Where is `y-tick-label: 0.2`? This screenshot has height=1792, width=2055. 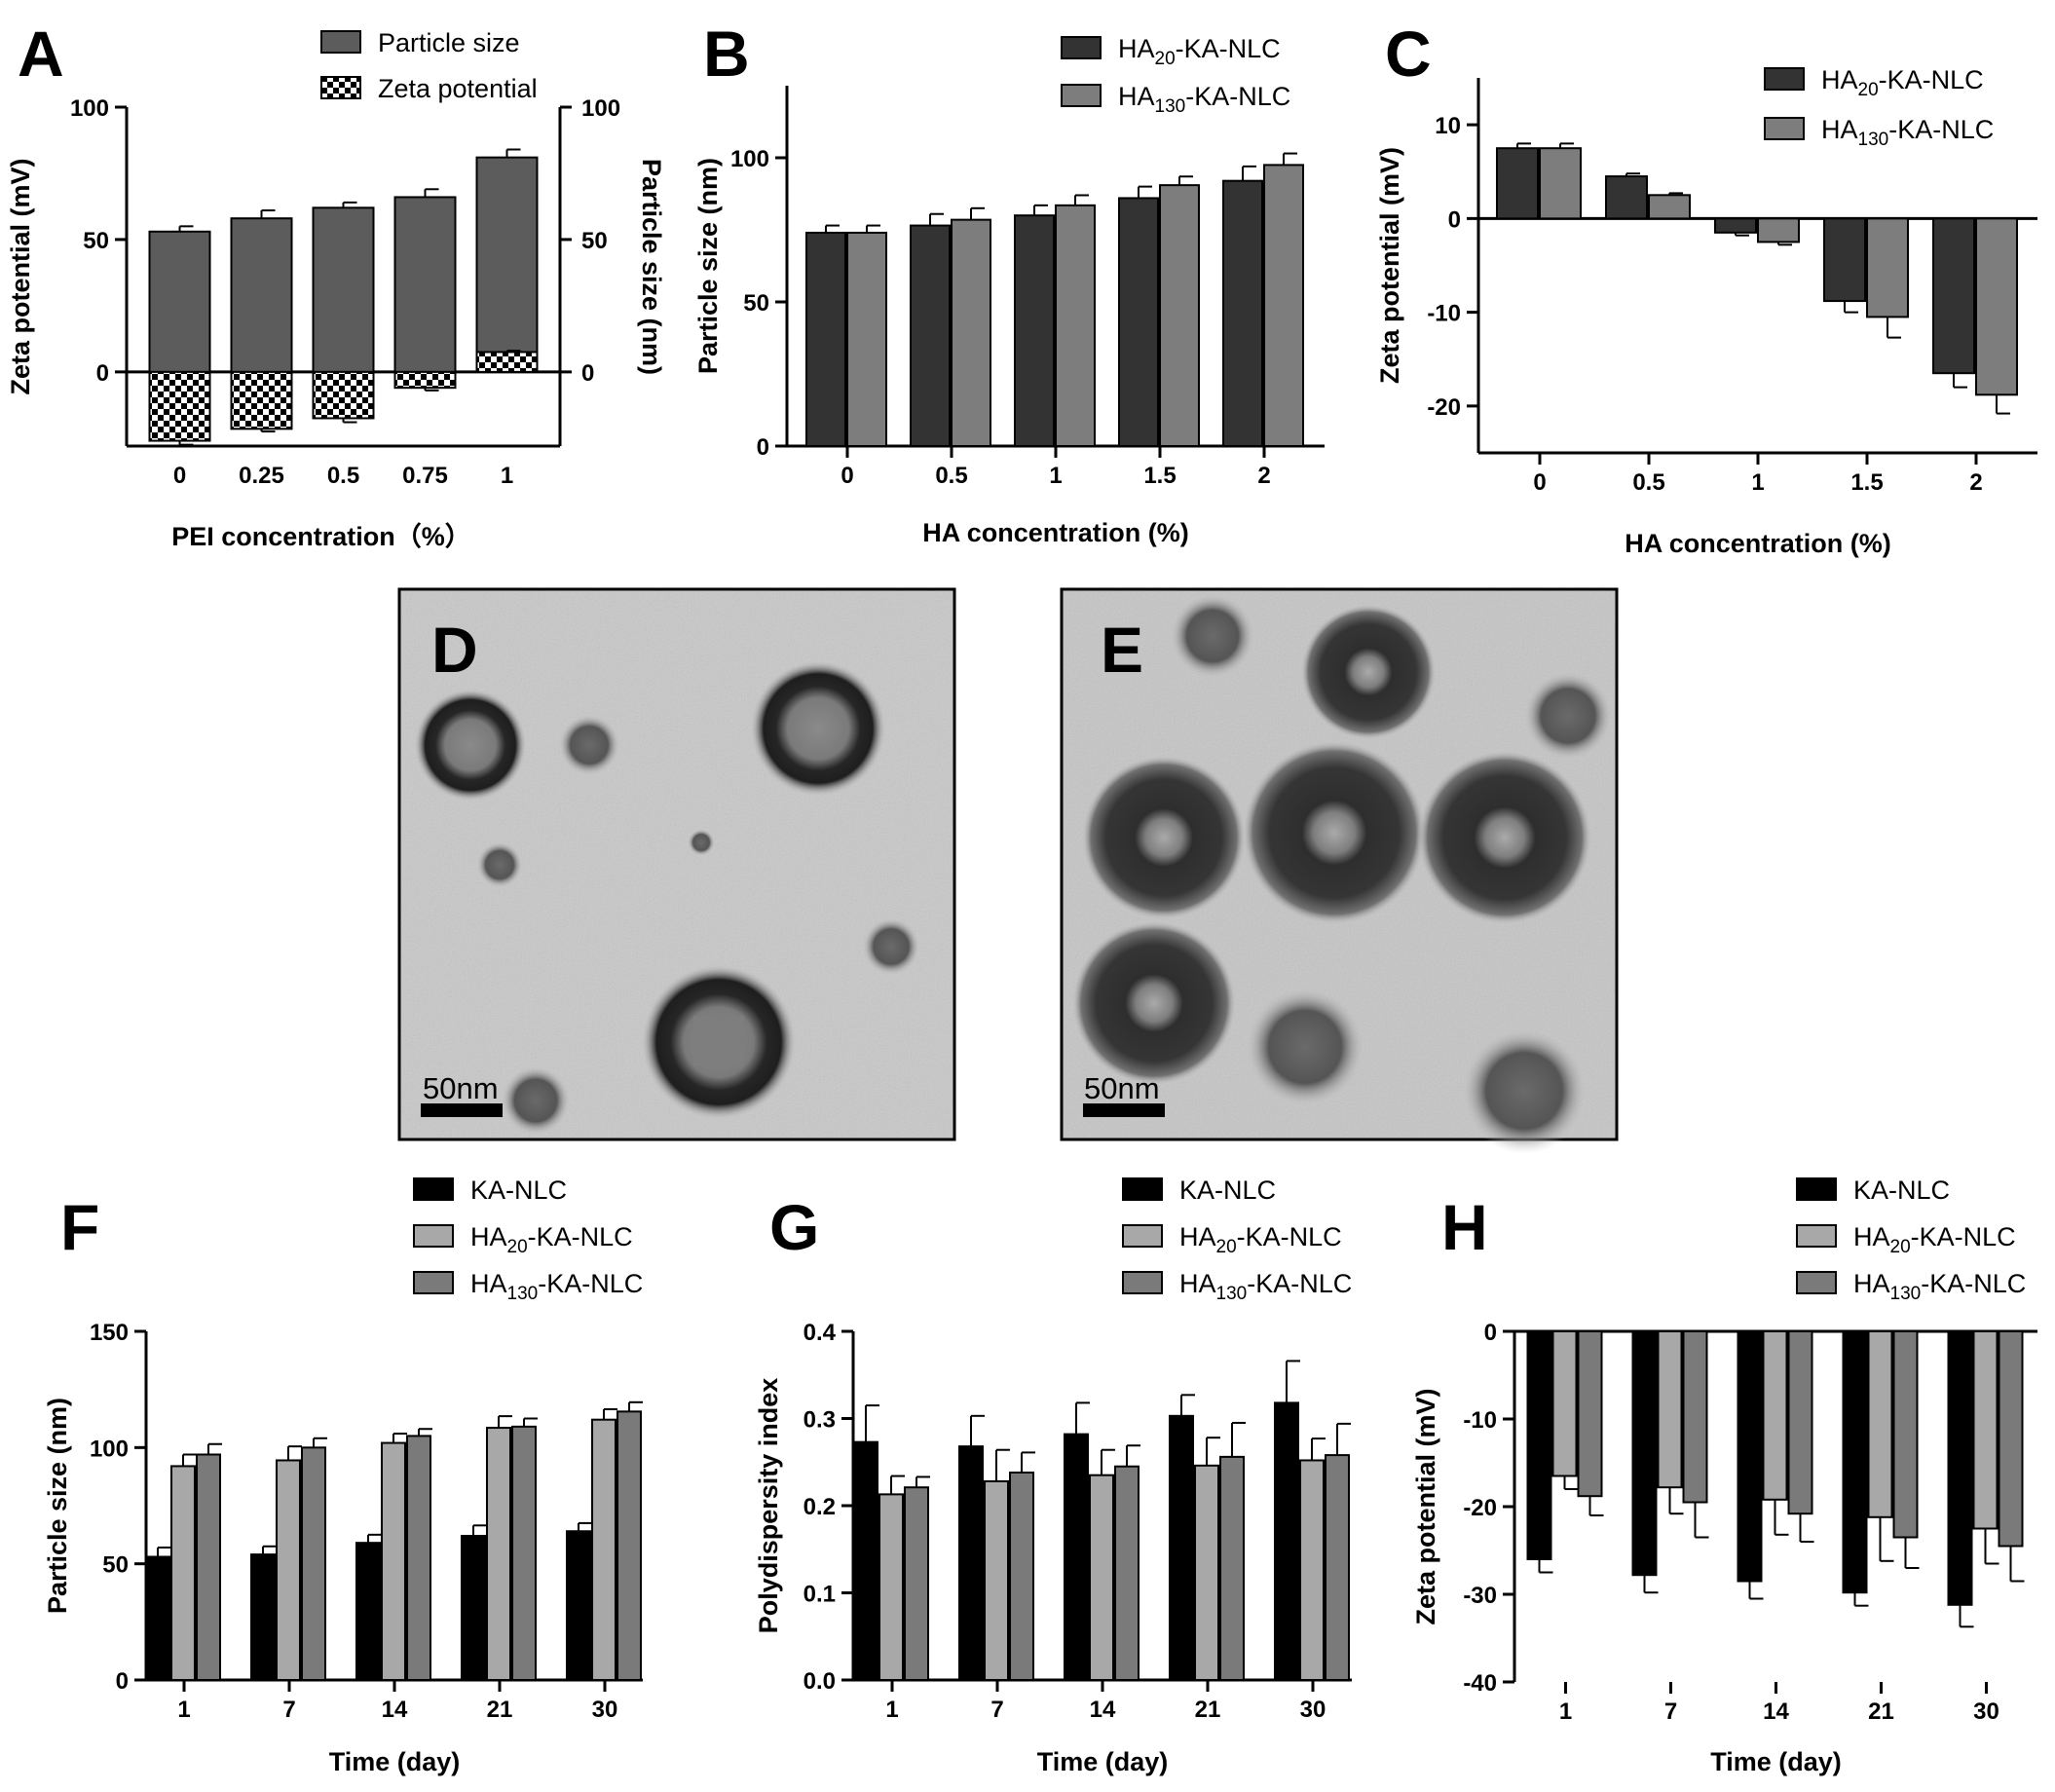
y-tick-label: 0.2 is located at coordinates (819, 1507).